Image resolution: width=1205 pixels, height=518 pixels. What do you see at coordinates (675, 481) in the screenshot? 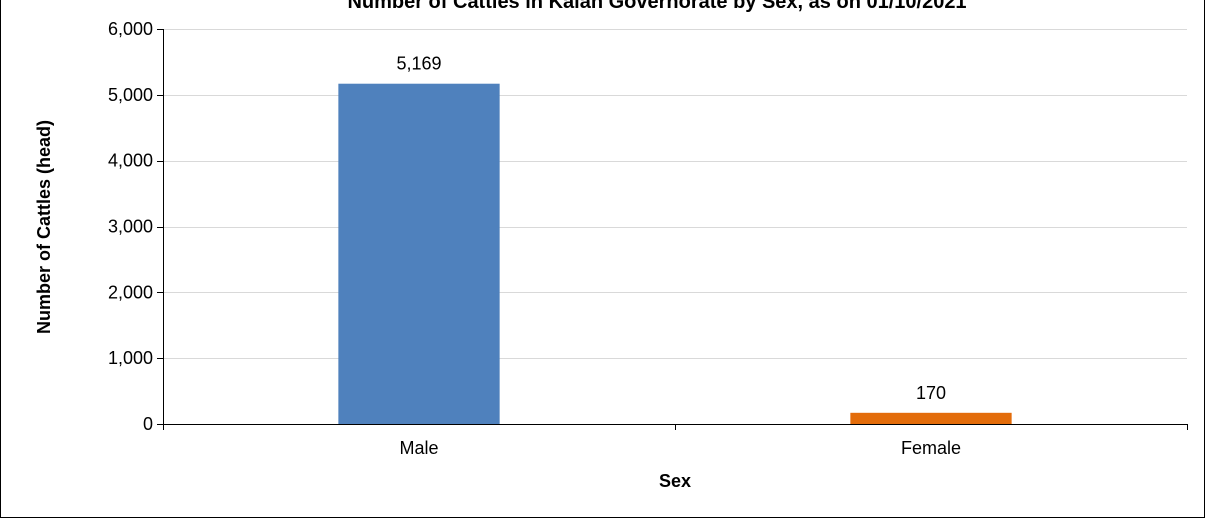
I see `x-axis-title: Sex` at bounding box center [675, 481].